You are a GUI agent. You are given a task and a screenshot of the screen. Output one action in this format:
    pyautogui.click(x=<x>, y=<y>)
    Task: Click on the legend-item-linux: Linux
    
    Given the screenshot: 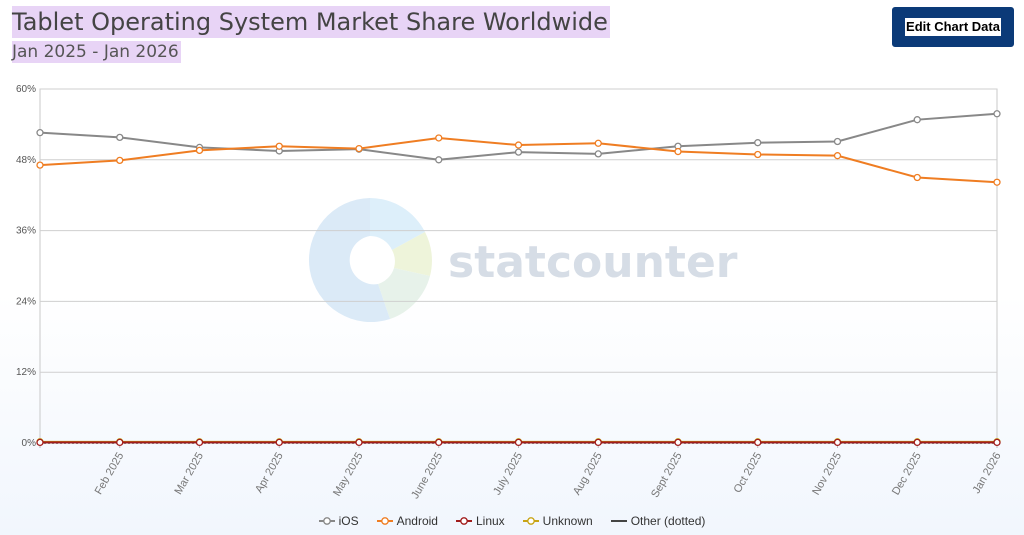 What is the action you would take?
    pyautogui.click(x=480, y=521)
    